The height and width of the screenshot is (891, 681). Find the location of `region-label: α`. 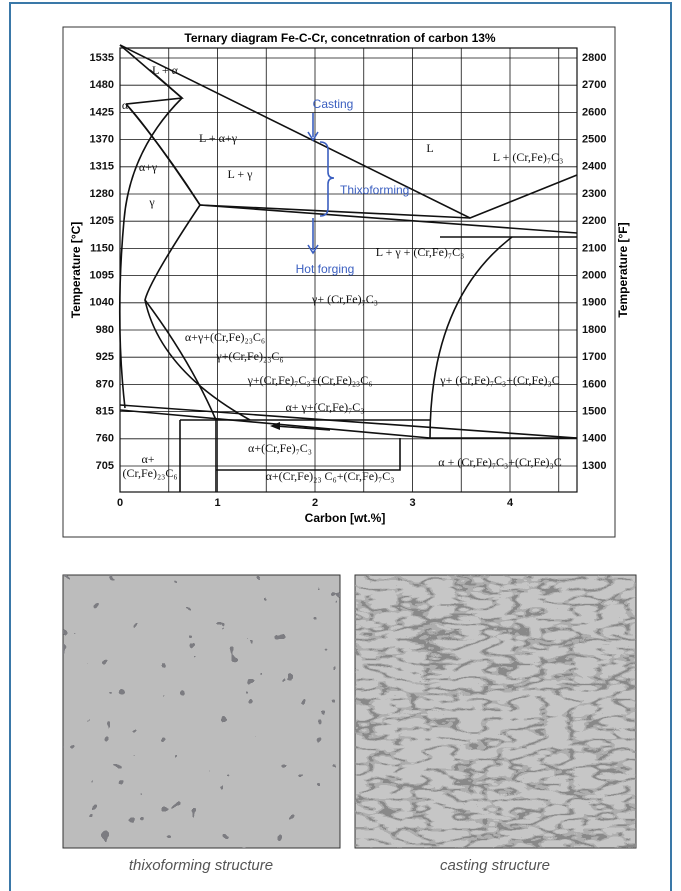

region-label: α is located at coordinates (125, 105).